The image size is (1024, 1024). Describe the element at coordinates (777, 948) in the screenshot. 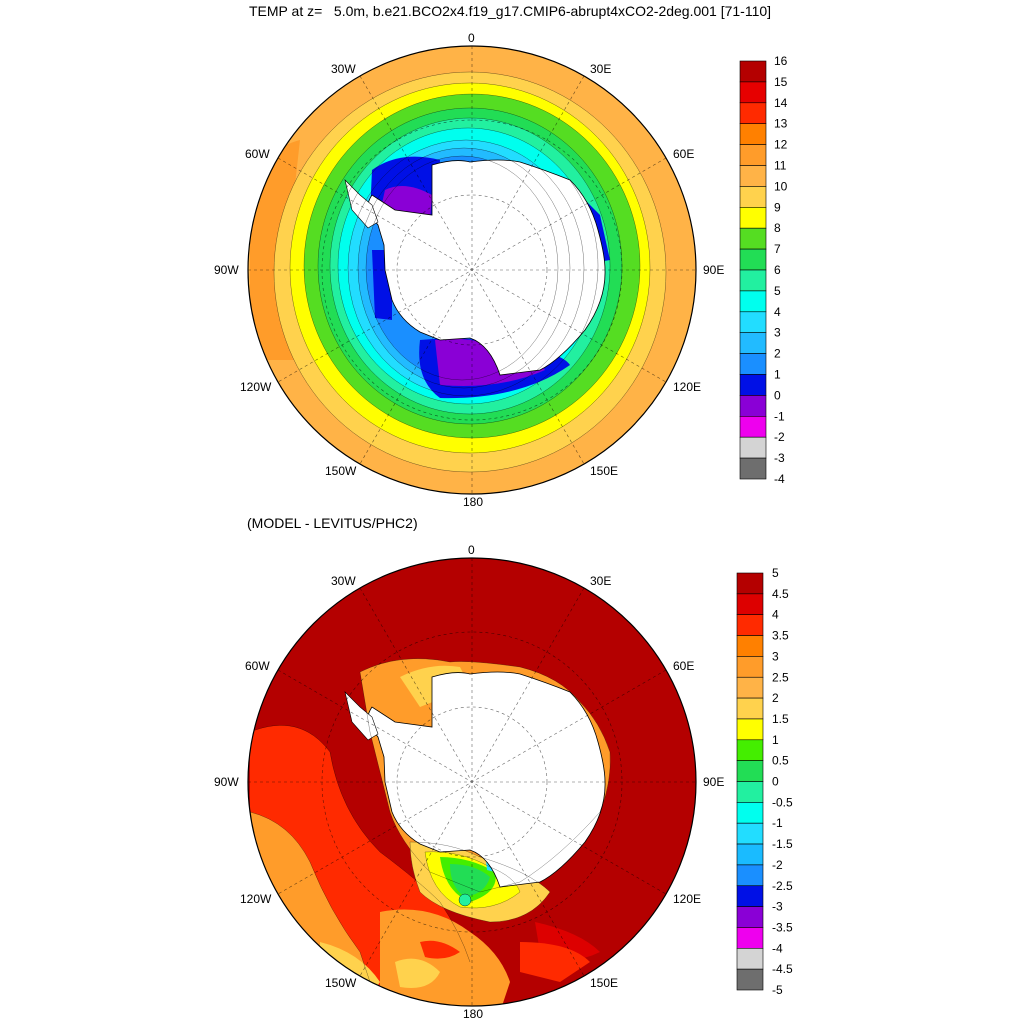

I see `bottom-colorbar-tick-label: -4` at that location.